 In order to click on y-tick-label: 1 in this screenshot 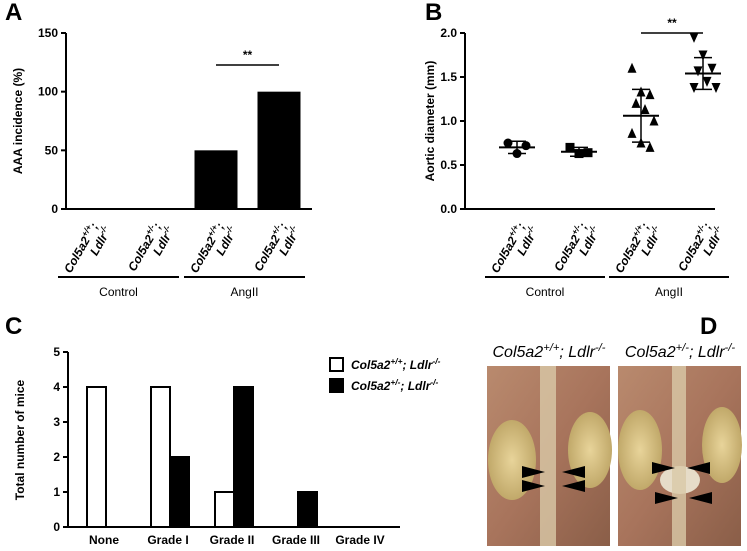, I will do `click(56, 492)`.